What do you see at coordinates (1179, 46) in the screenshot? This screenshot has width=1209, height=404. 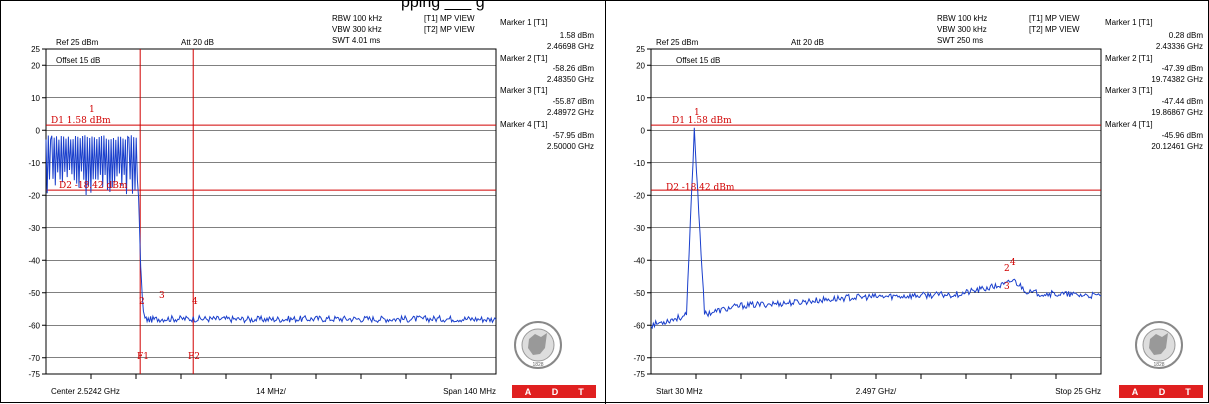 I see `marker-1-freq: 2.43336 GHz` at bounding box center [1179, 46].